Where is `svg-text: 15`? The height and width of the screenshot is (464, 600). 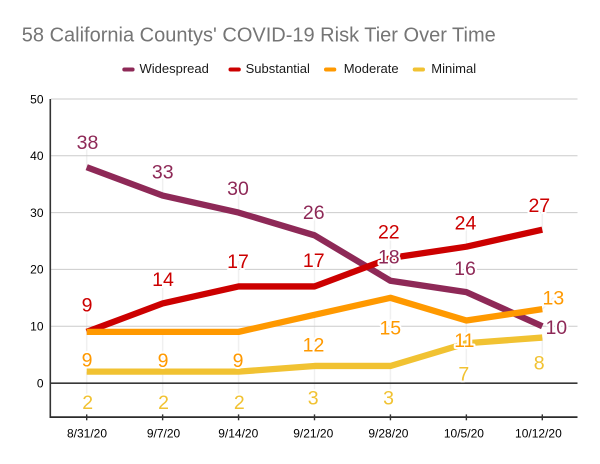
svg-text: 15 is located at coordinates (390, 329).